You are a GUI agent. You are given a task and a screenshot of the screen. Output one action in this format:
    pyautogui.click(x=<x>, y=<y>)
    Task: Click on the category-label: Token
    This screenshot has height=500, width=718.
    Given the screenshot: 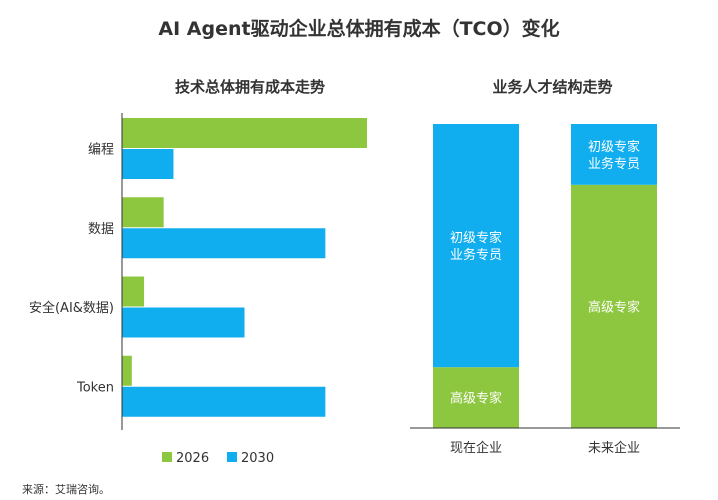 What is the action you would take?
    pyautogui.click(x=95, y=387)
    